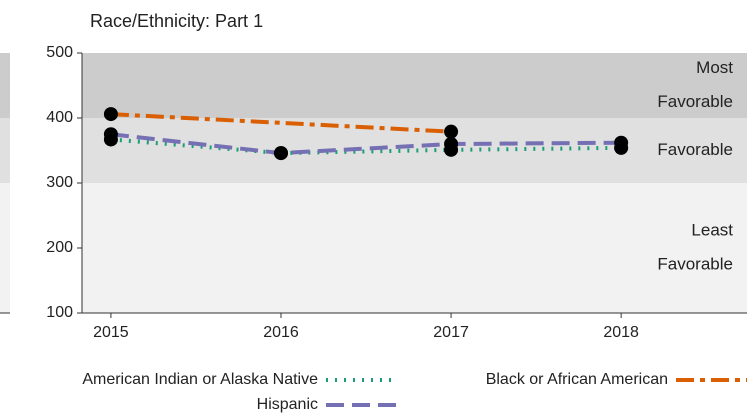  What do you see at coordinates (111, 332) in the screenshot?
I see `x-tick-label: 2015` at bounding box center [111, 332].